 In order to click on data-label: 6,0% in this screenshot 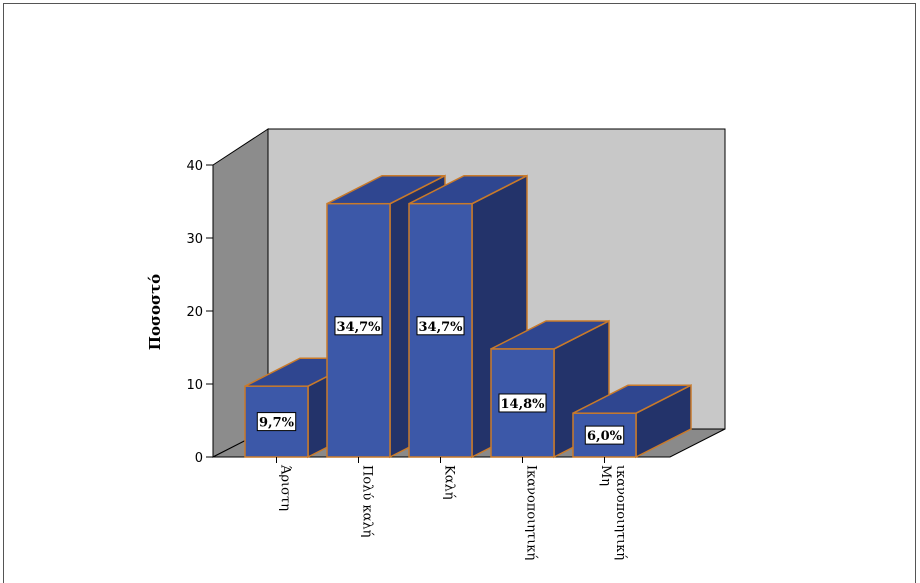, I will do `click(605, 436)`.